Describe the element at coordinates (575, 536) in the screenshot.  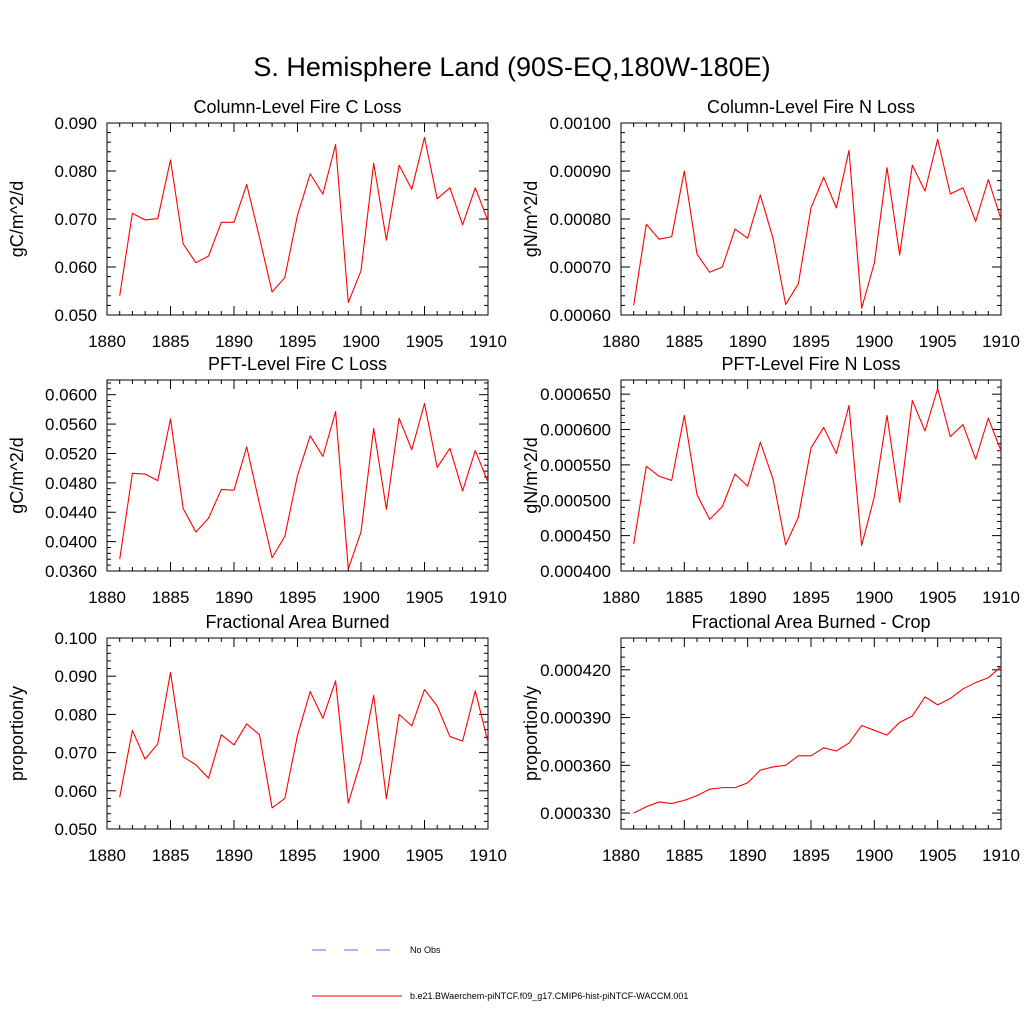
I see `y-tick-label: 0.000450` at that location.